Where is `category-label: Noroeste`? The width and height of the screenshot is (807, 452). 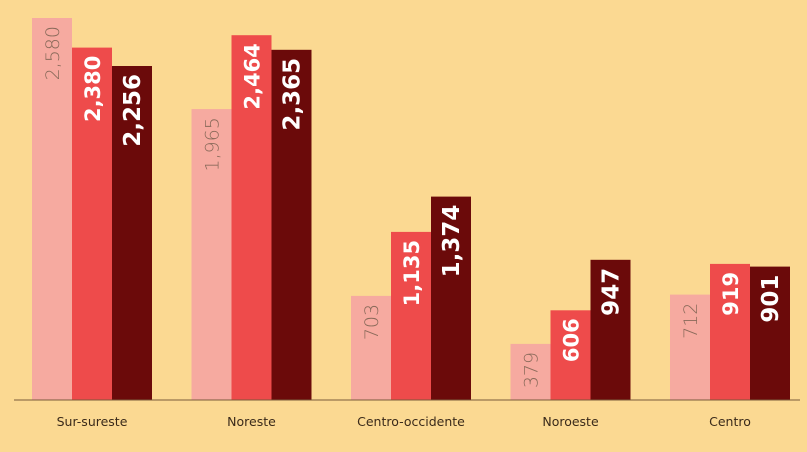 category-label: Noroeste is located at coordinates (570, 421).